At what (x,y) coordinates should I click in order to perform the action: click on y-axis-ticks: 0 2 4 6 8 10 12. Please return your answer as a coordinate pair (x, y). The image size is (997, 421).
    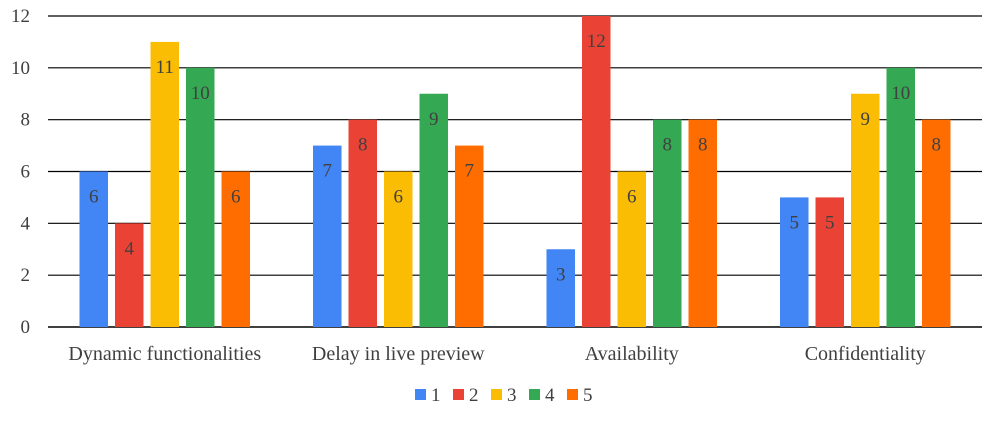
    Looking at the image, I should click on (21, 172).